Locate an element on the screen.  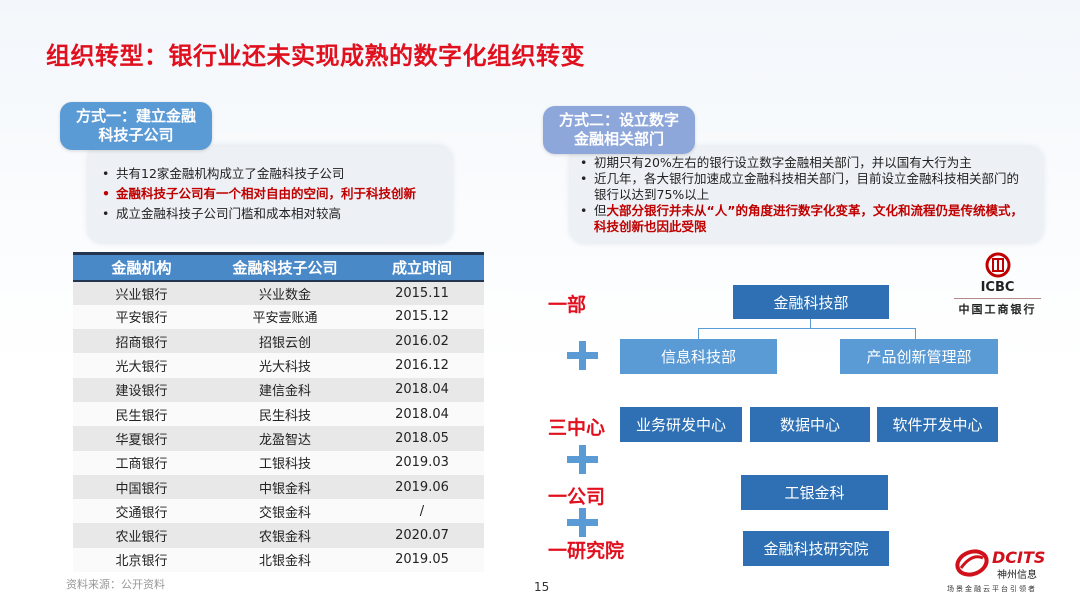
col-header: 金融科技子公司 is located at coordinates (285, 267).